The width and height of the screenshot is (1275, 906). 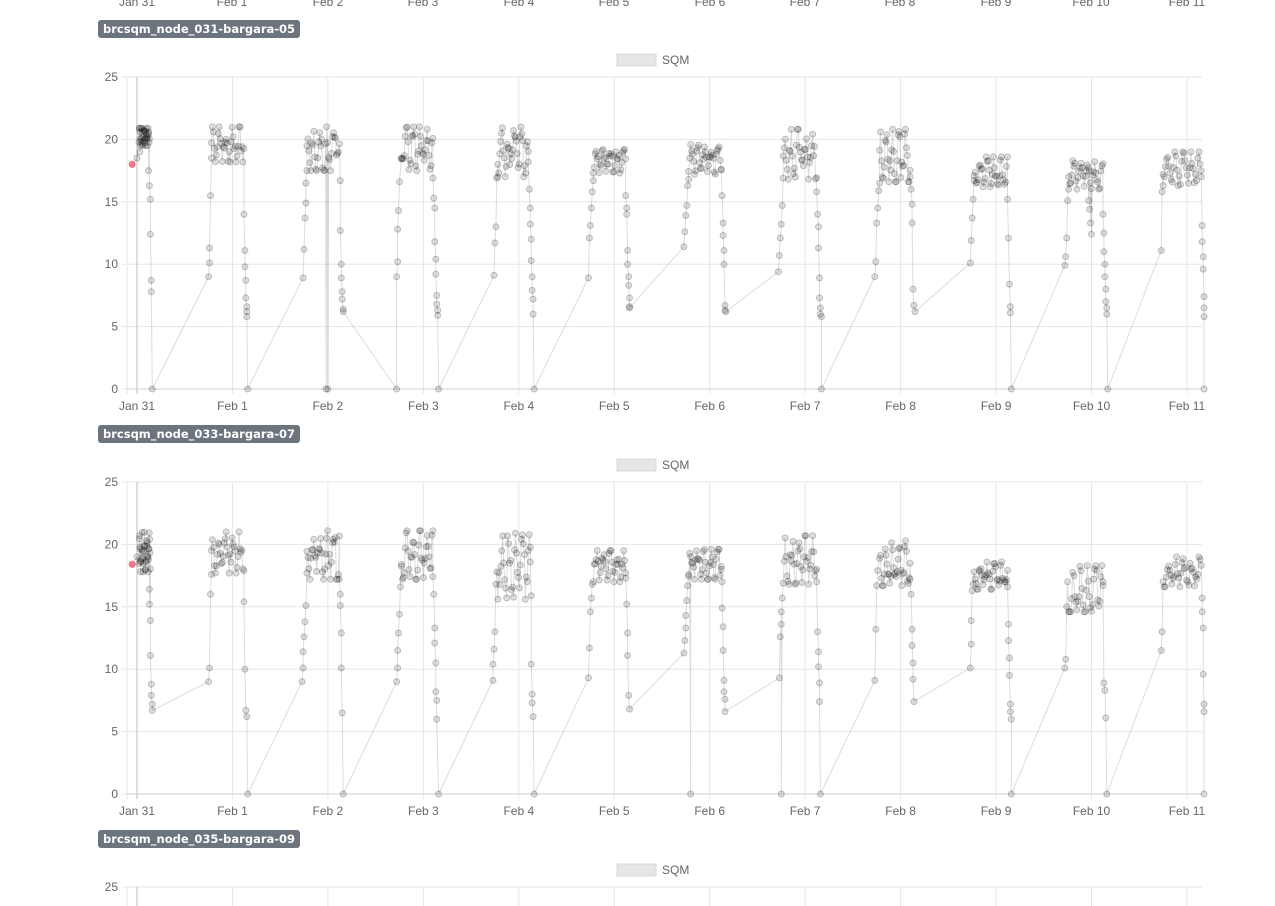 I want to click on node-label-badge: brcsqm_node_033-bargara-07, so click(x=199, y=434).